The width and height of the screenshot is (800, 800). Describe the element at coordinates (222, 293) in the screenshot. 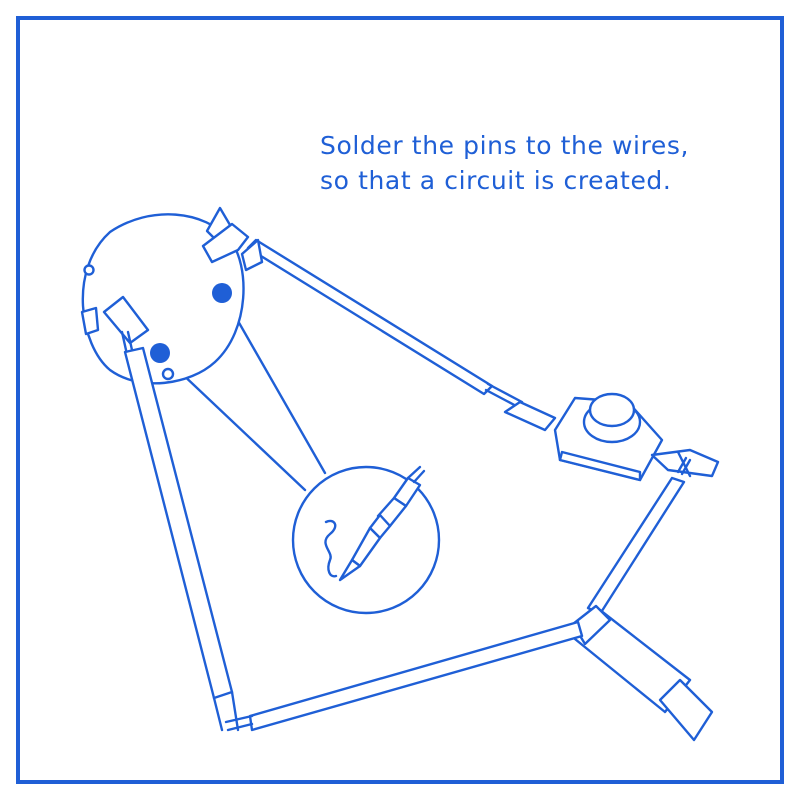

I see `solder-point-upper` at that location.